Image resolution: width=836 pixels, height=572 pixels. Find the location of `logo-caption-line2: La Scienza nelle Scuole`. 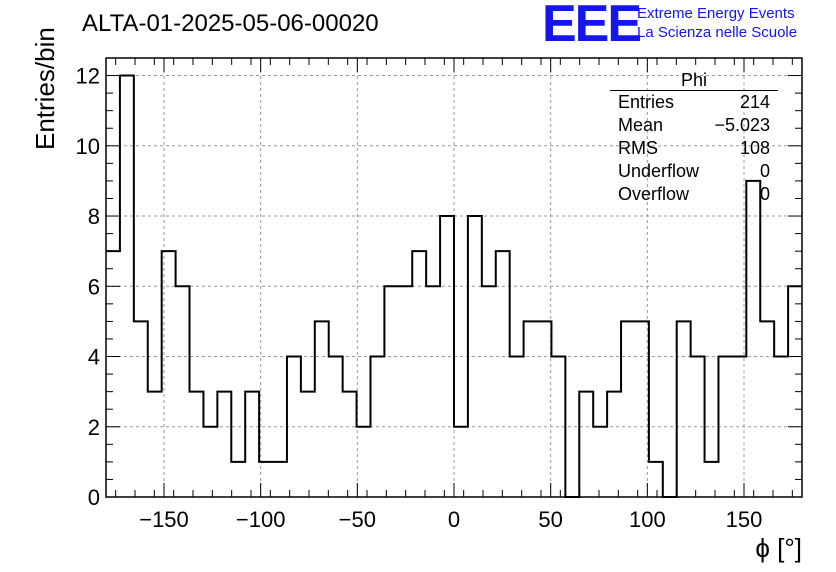

logo-caption-line2: La Scienza nelle Scuole is located at coordinates (717, 32).